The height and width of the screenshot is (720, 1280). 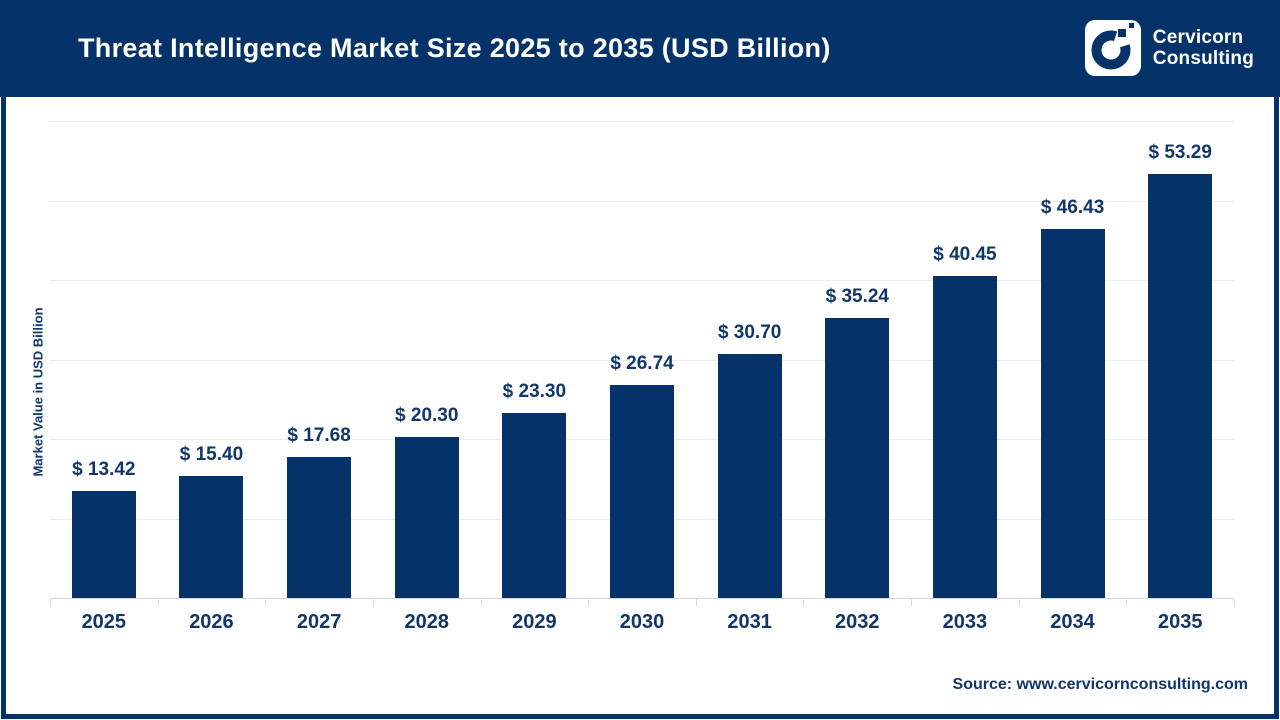 I want to click on brand-logo: Cervicorn Consulting, so click(x=1169, y=48).